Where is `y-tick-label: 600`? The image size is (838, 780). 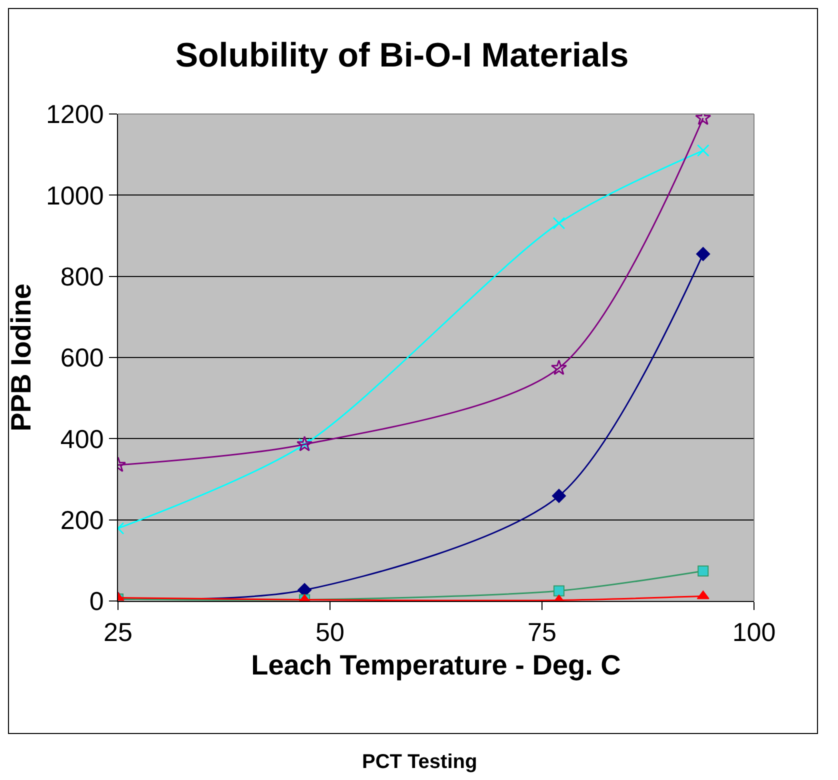 y-tick-label: 600 is located at coordinates (82, 357).